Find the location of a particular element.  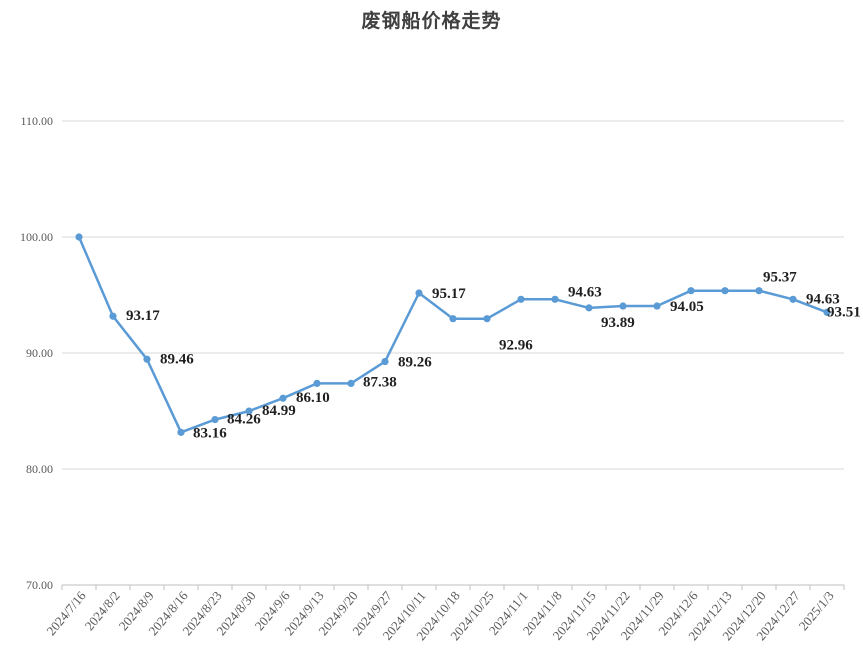

y-tick-label: 110.00 is located at coordinates (36, 121).